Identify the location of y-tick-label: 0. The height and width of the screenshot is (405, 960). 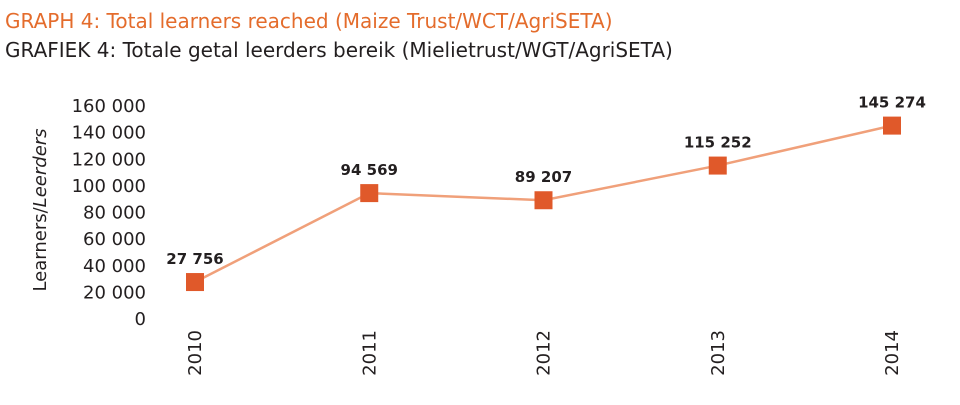
(140, 319).